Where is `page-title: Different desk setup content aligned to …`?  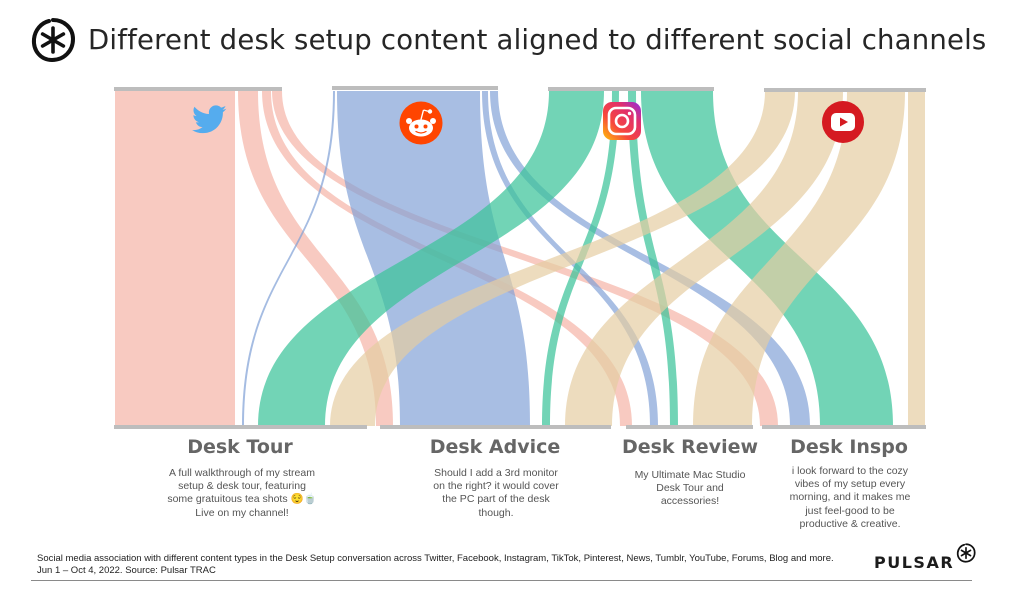 page-title: Different desk setup content aligned to … is located at coordinates (537, 40).